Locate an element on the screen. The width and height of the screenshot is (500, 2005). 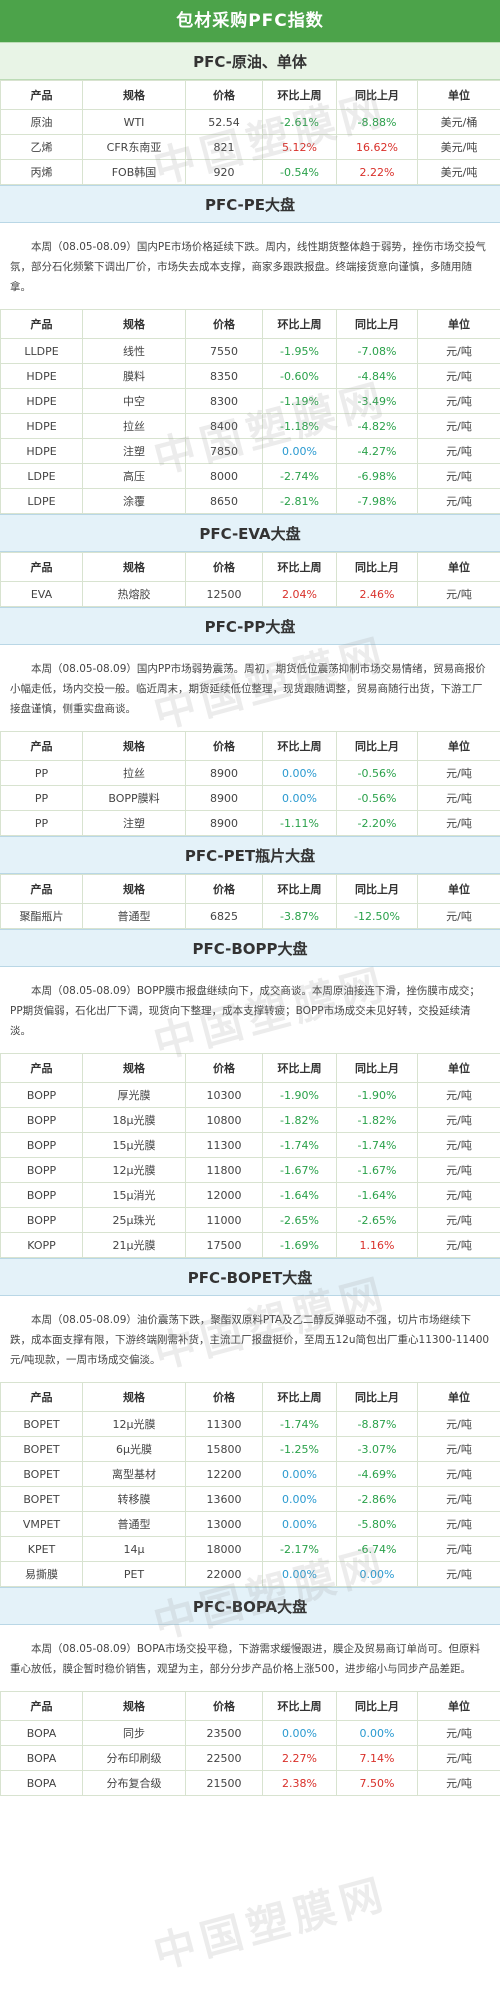
table-cell: -4.69% is located at coordinates (377, 1474).